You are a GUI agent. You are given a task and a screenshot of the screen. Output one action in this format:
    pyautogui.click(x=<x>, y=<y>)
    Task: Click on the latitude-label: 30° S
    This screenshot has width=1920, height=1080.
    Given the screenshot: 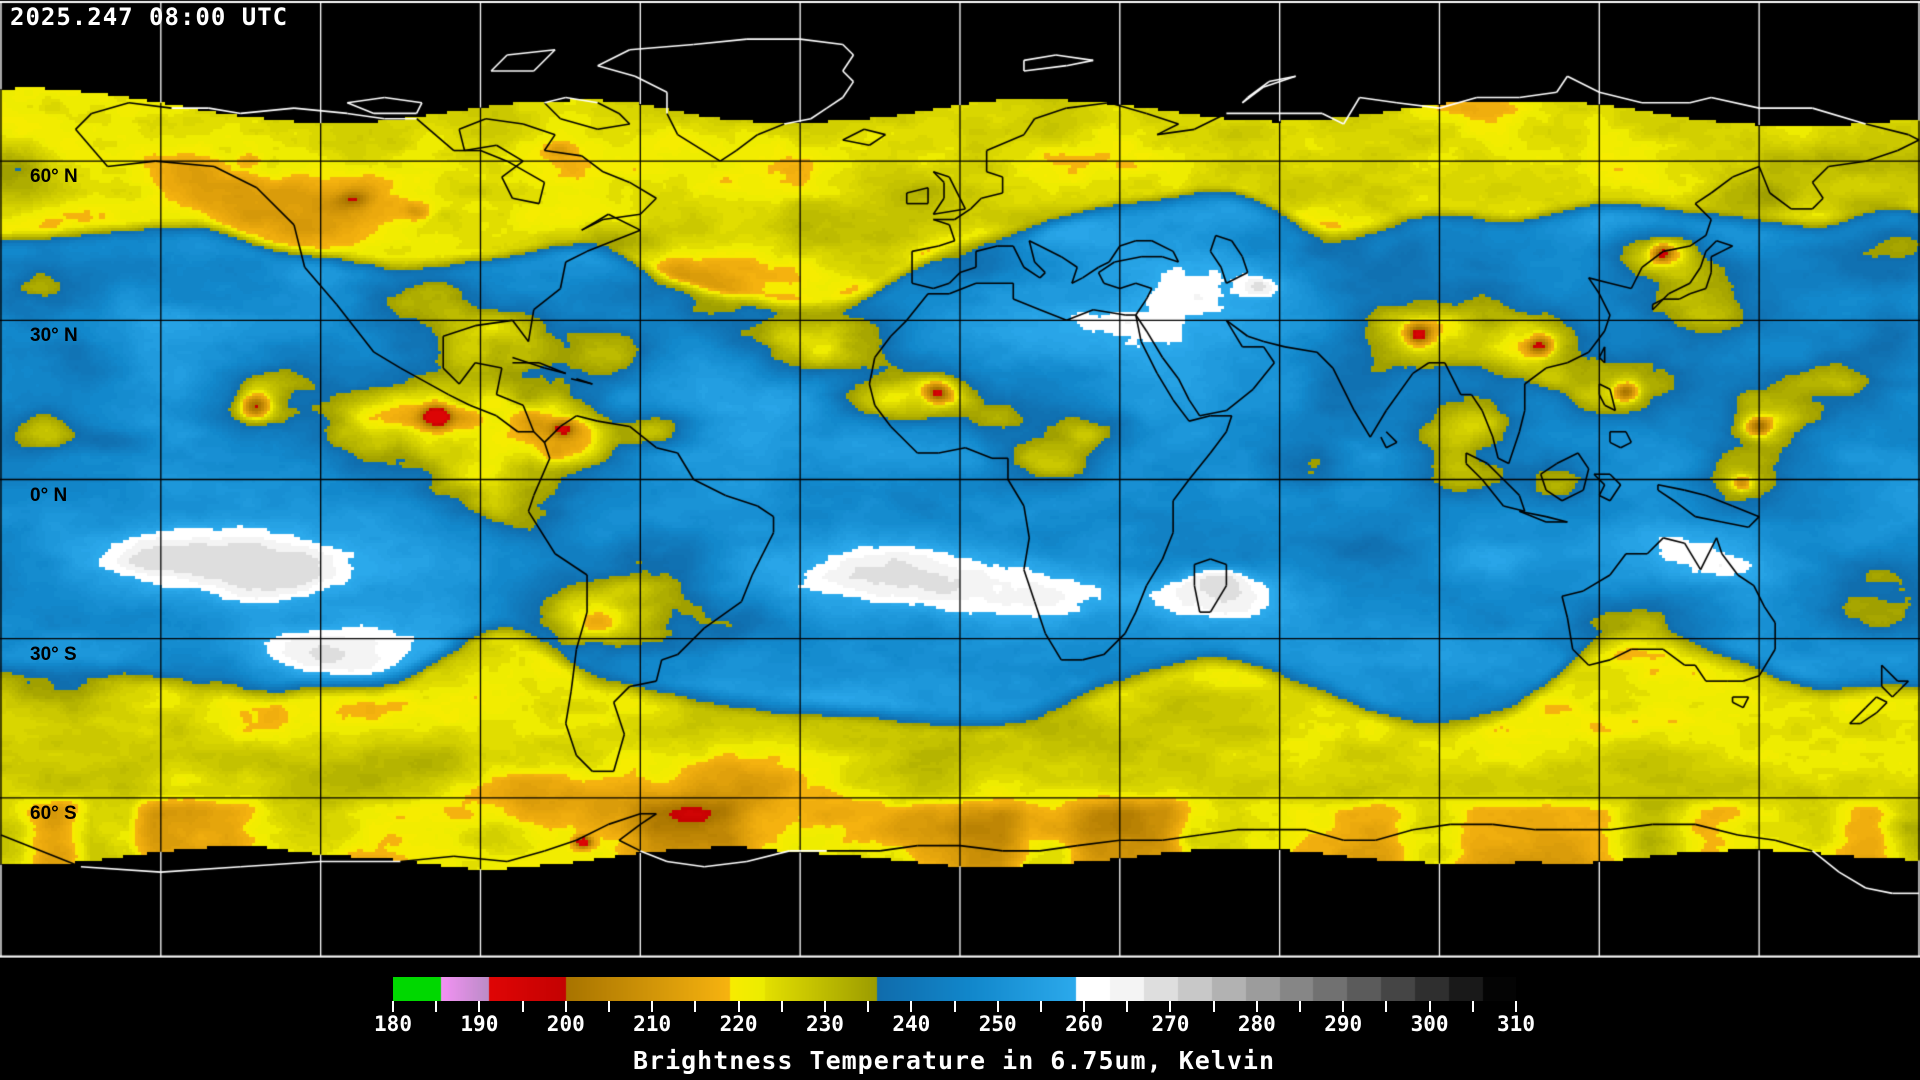 What is the action you would take?
    pyautogui.click(x=53, y=654)
    